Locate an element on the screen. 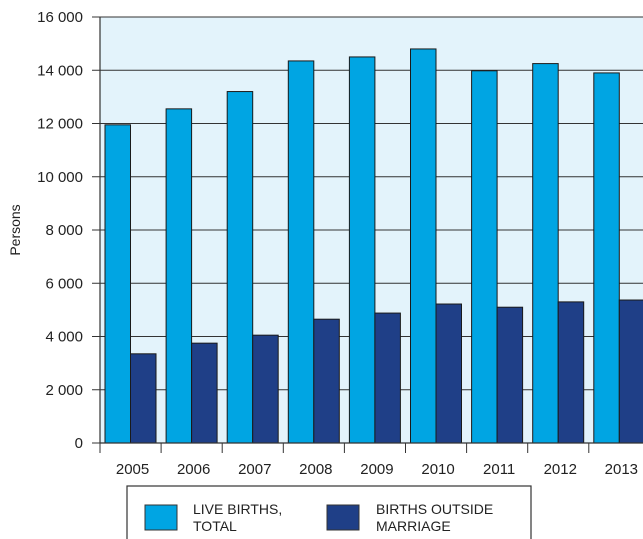  y-tick-label: 10 000 is located at coordinates (60, 177).